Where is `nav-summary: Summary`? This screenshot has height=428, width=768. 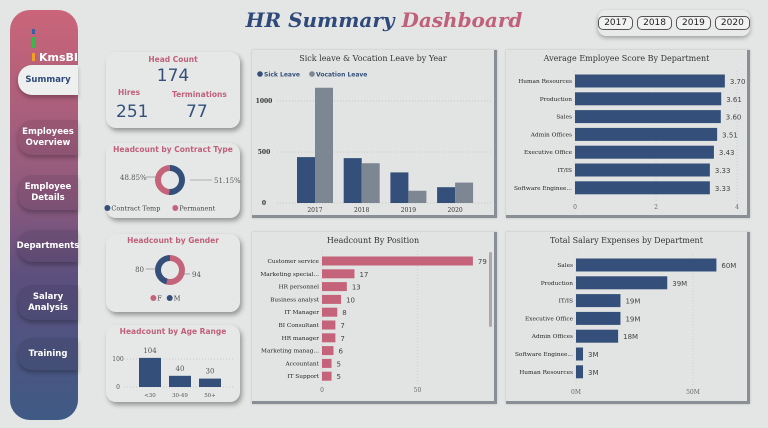
nav-summary: Summary is located at coordinates (48, 80).